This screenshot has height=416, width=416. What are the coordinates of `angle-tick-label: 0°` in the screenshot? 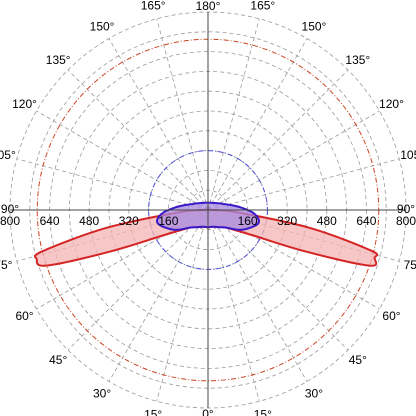 It's located at (208, 411).